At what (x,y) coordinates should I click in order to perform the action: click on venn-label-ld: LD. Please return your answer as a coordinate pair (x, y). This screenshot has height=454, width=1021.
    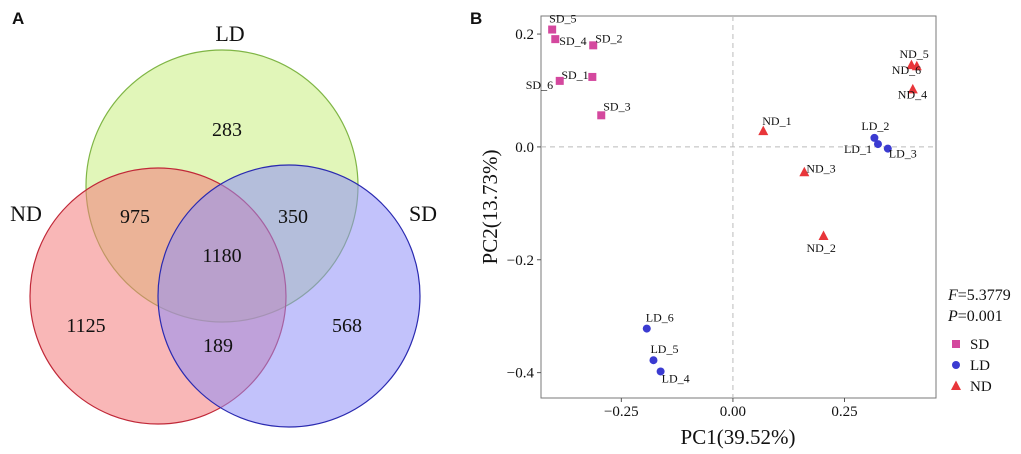
    Looking at the image, I should click on (229, 33).